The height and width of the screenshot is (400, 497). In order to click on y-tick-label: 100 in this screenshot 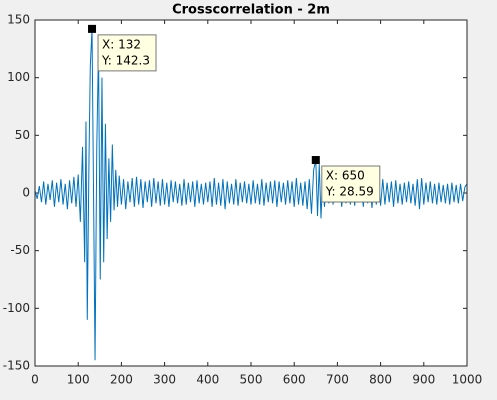, I will do `click(18, 77)`.